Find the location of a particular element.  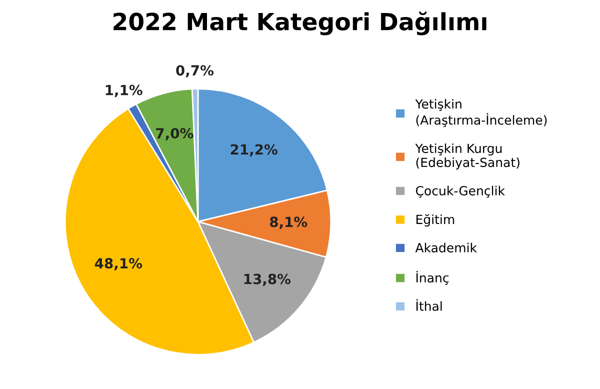

legend-label: İnanç is located at coordinates (432, 277).